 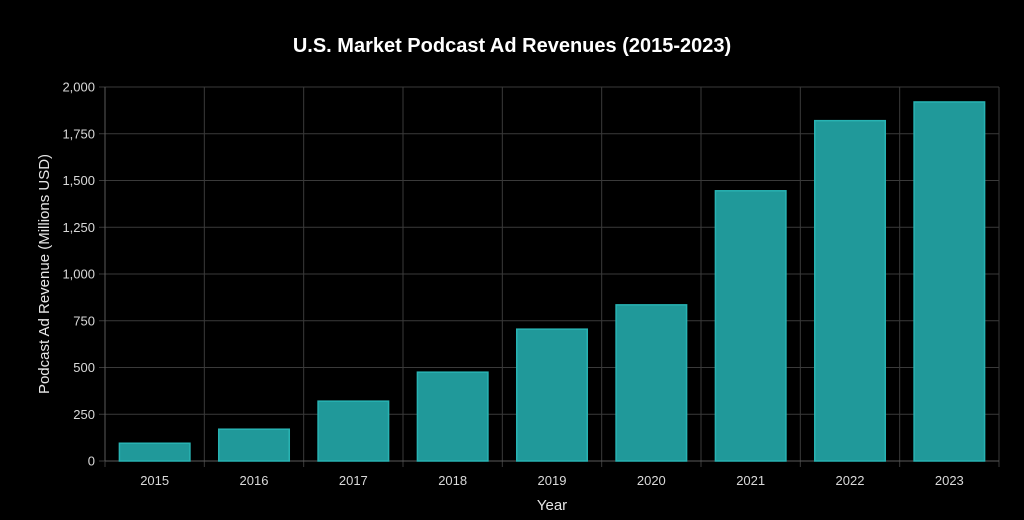 I want to click on y-tick-label: 1,000, so click(x=78, y=274).